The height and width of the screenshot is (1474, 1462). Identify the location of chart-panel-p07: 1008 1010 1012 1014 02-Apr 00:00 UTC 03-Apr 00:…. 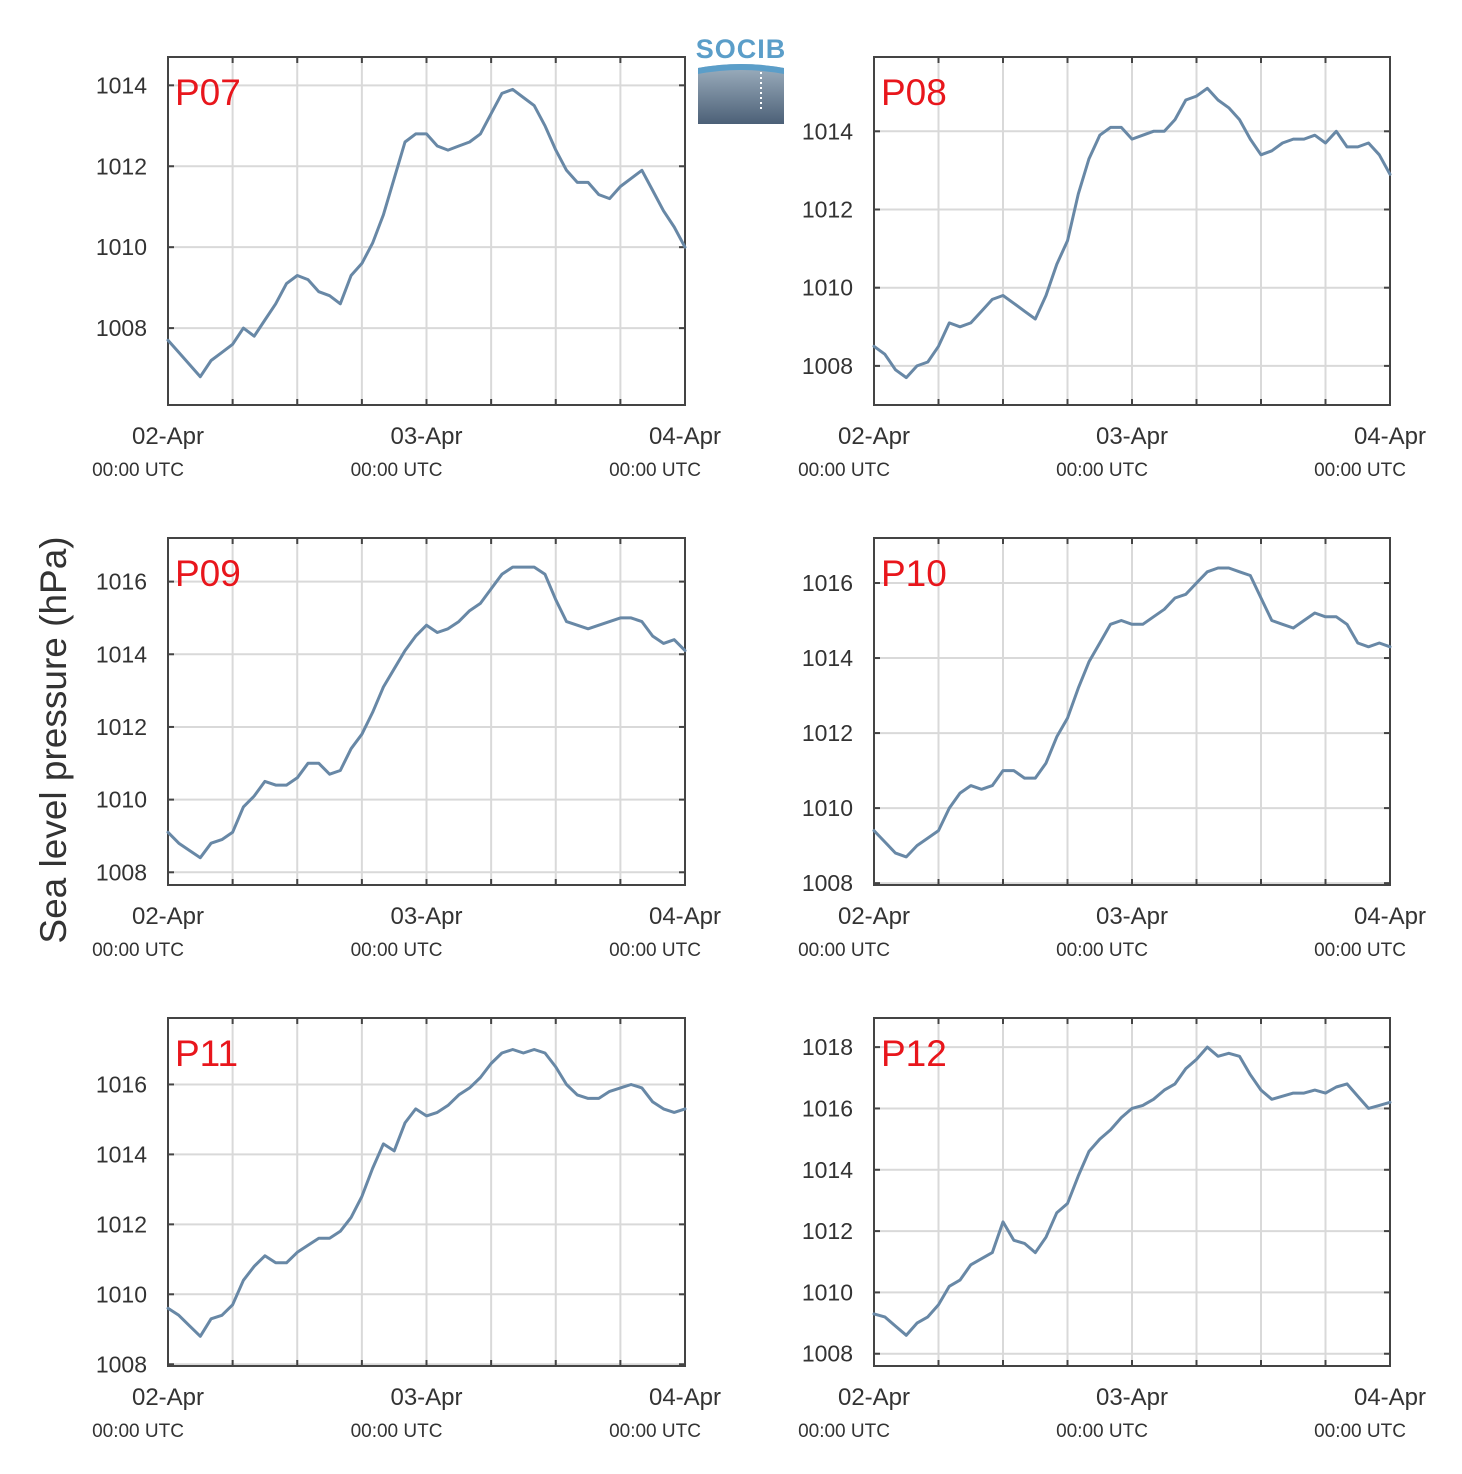
(406, 268).